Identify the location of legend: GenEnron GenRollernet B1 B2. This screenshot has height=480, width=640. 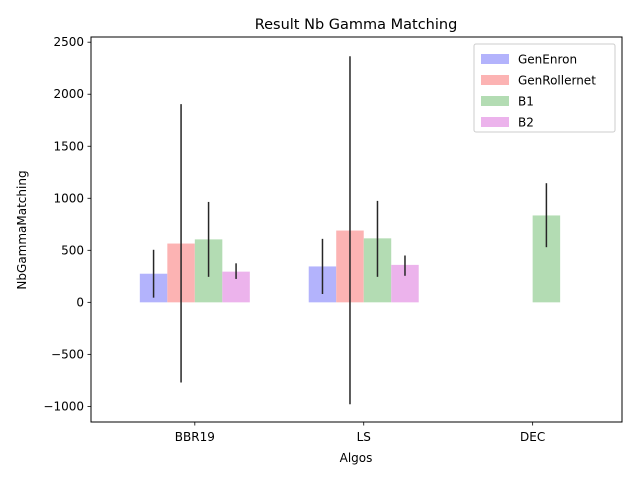
(544, 88).